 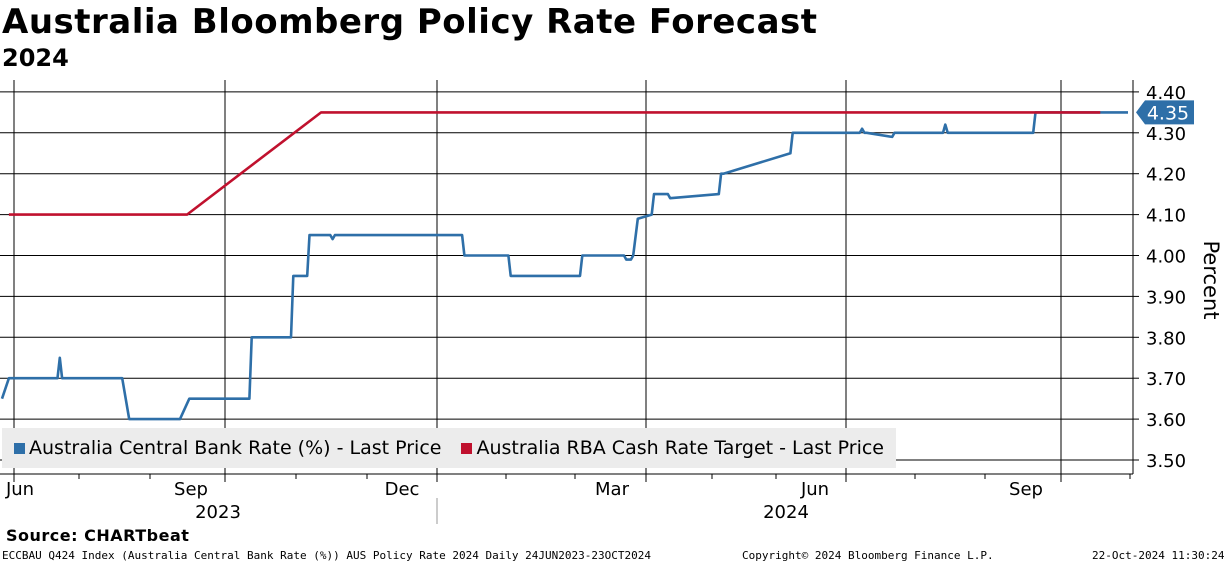 I want to click on chart-title: Australia Bloomberg Policy Rate Forecast, so click(x=410, y=22).